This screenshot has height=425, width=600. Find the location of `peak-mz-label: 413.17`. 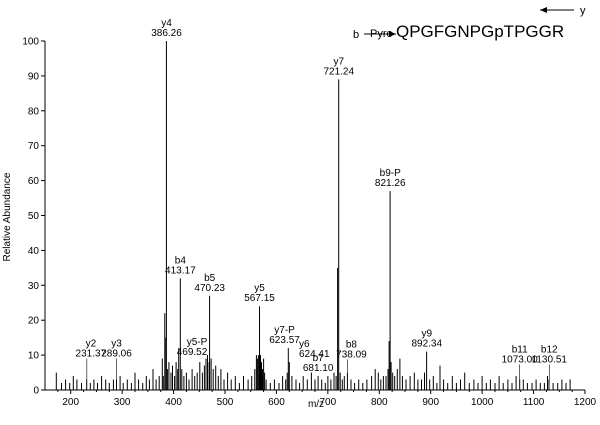

peak-mz-label: 413.17 is located at coordinates (180, 270).